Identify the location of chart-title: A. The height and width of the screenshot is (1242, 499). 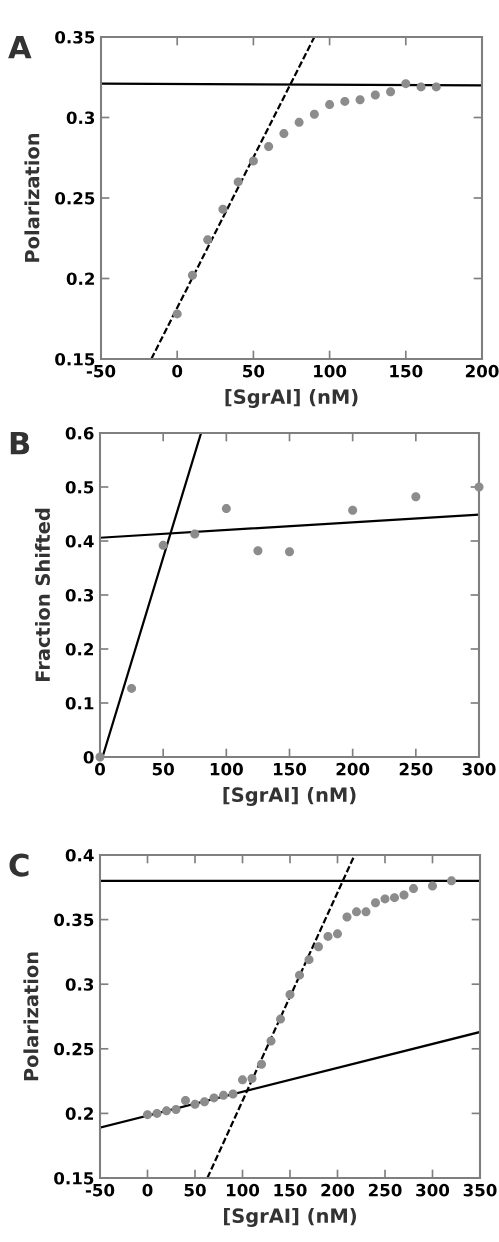
(20, 47).